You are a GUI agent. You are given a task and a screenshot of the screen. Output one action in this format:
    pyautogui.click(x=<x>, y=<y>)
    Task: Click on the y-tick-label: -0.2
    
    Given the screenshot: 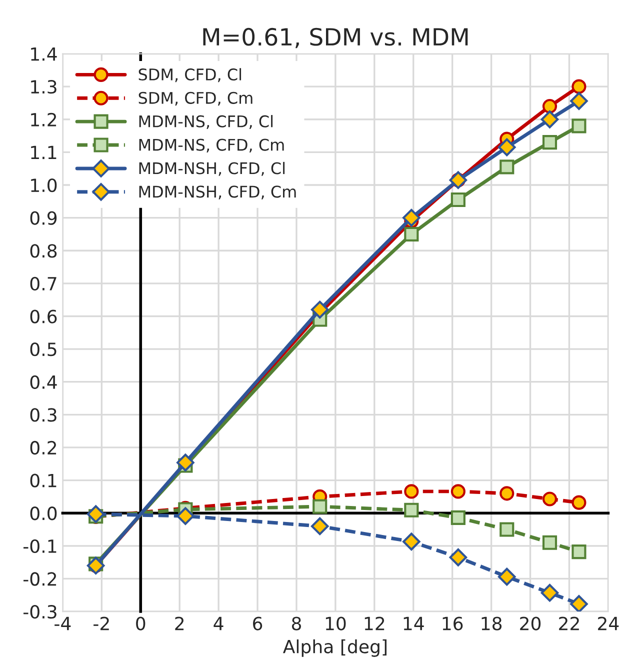 What is the action you would take?
    pyautogui.click(x=39, y=579)
    